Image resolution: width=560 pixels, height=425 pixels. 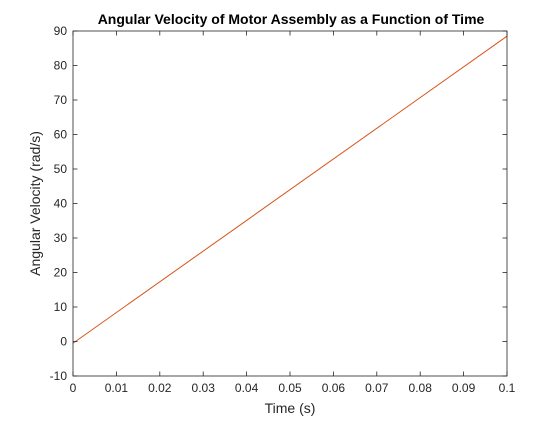 What do you see at coordinates (35, 203) in the screenshot?
I see `y-axis-label: Angular Velocity (rad/s)` at bounding box center [35, 203].